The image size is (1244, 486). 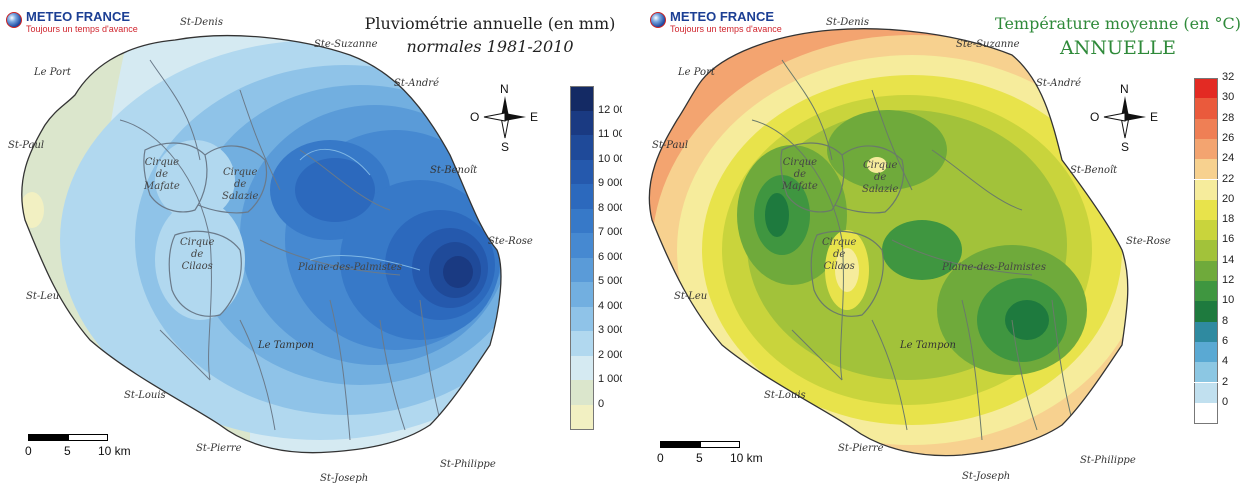 I want to click on legend-label: 24, so click(x=1228, y=158).